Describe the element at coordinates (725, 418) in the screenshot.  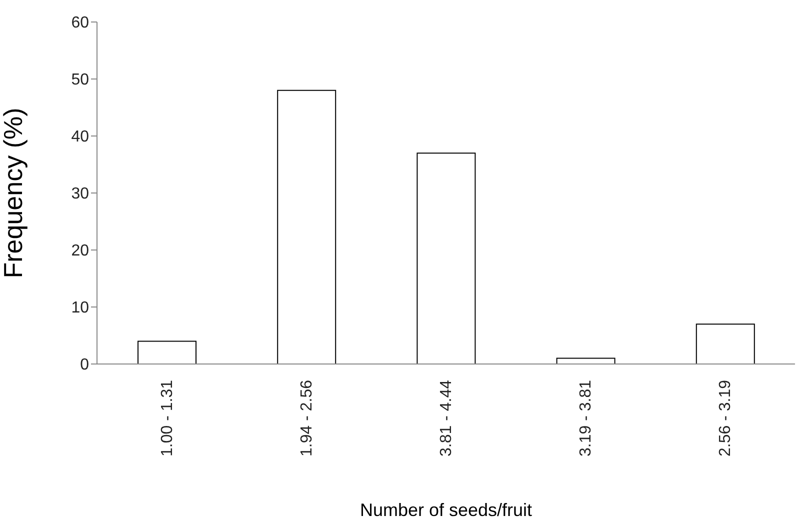
I see `x-tick-label: 2.56 - 3.19` at that location.